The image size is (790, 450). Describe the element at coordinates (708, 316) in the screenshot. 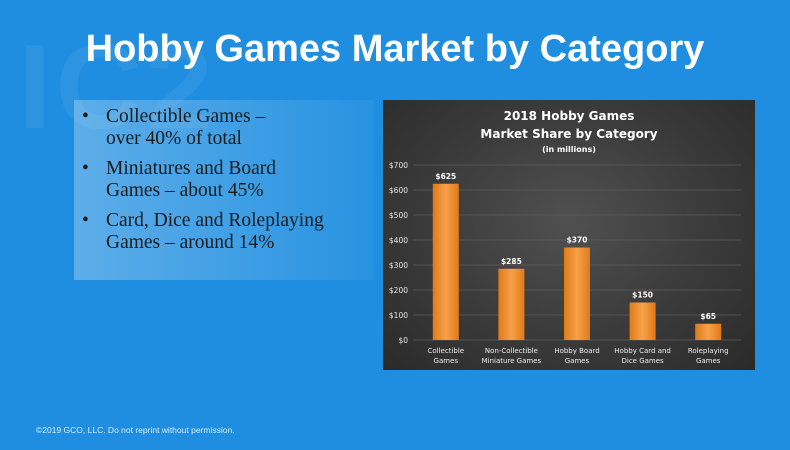

I see `data-label: $65` at that location.